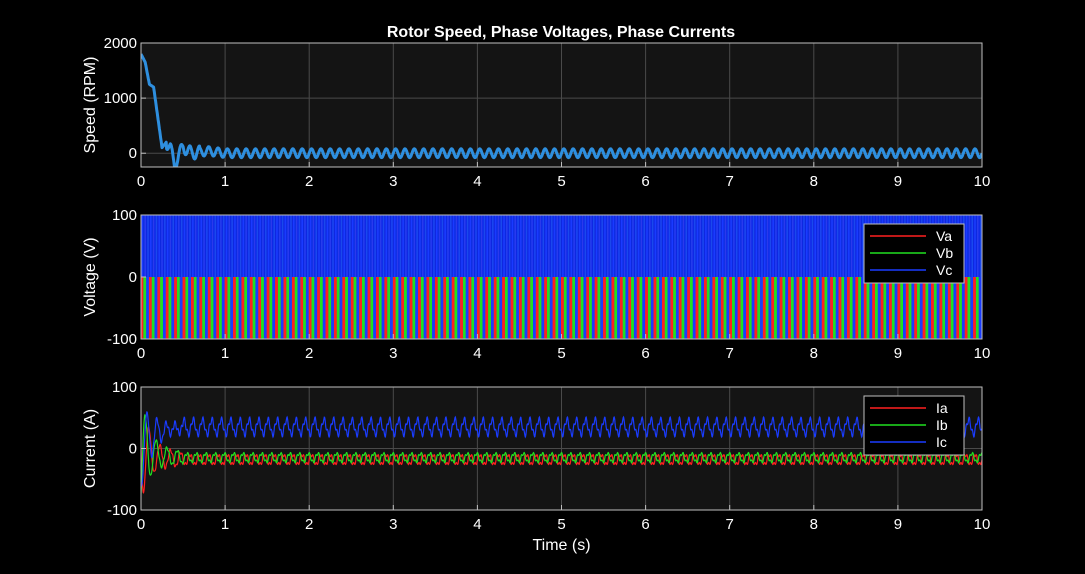 Image resolution: width=1085 pixels, height=574 pixels. What do you see at coordinates (561, 452) in the screenshot?
I see `series-group` at bounding box center [561, 452].